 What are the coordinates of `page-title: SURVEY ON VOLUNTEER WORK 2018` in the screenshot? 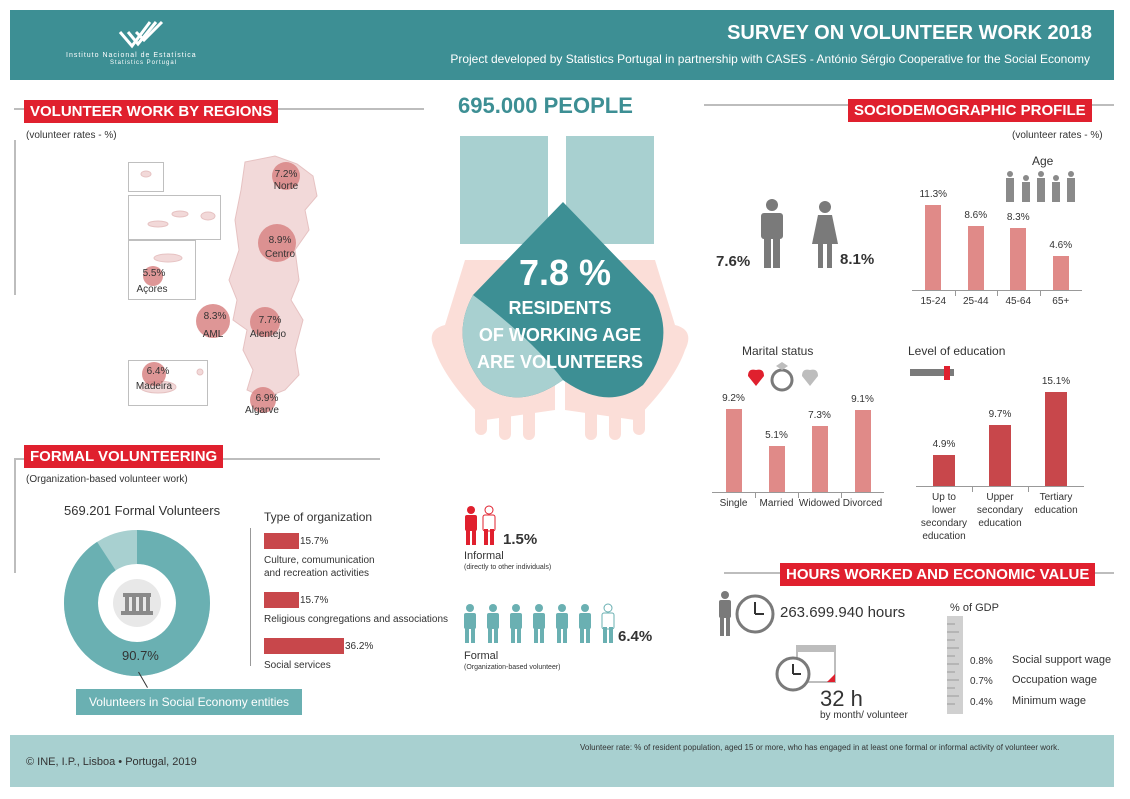 It's located at (909, 33).